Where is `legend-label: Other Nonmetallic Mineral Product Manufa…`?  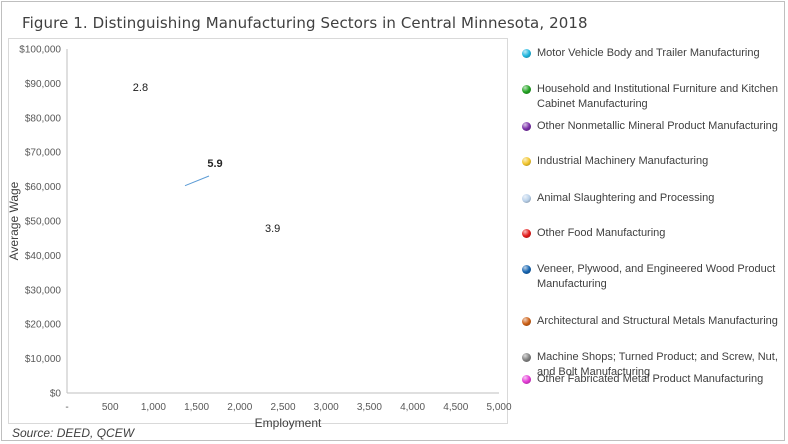 legend-label: Other Nonmetallic Mineral Product Manufa… is located at coordinates (657, 126).